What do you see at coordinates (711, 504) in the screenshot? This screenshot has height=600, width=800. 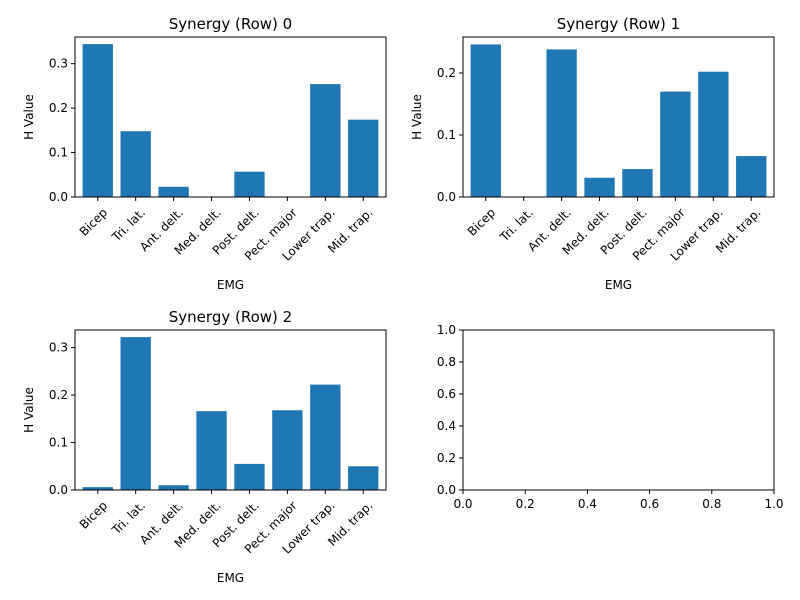 I see `x-tick-label: 0.8` at bounding box center [711, 504].